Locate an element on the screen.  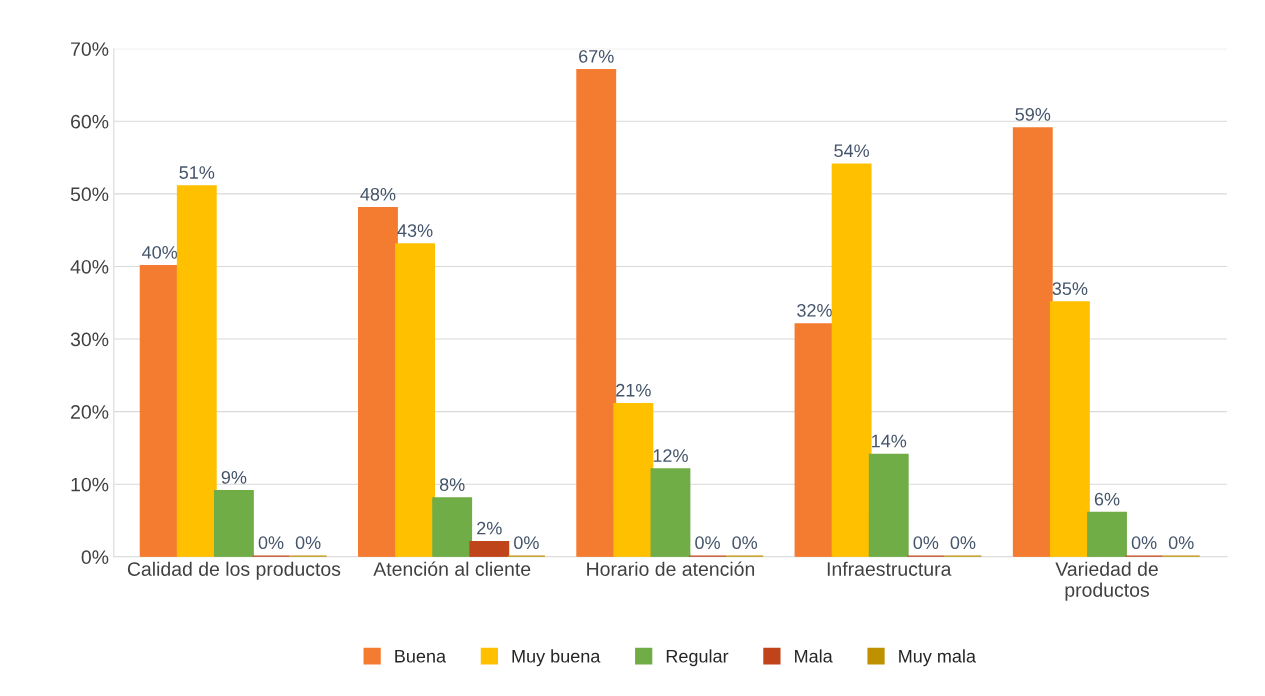
y-tick-label: 50% is located at coordinates (89, 194).